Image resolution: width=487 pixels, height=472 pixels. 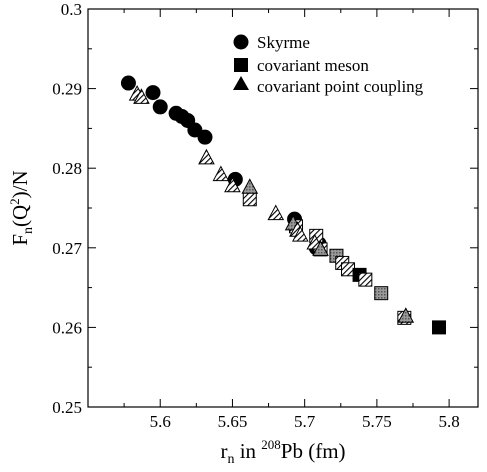 I want to click on y-tick-label: 0.26, so click(x=67, y=327).